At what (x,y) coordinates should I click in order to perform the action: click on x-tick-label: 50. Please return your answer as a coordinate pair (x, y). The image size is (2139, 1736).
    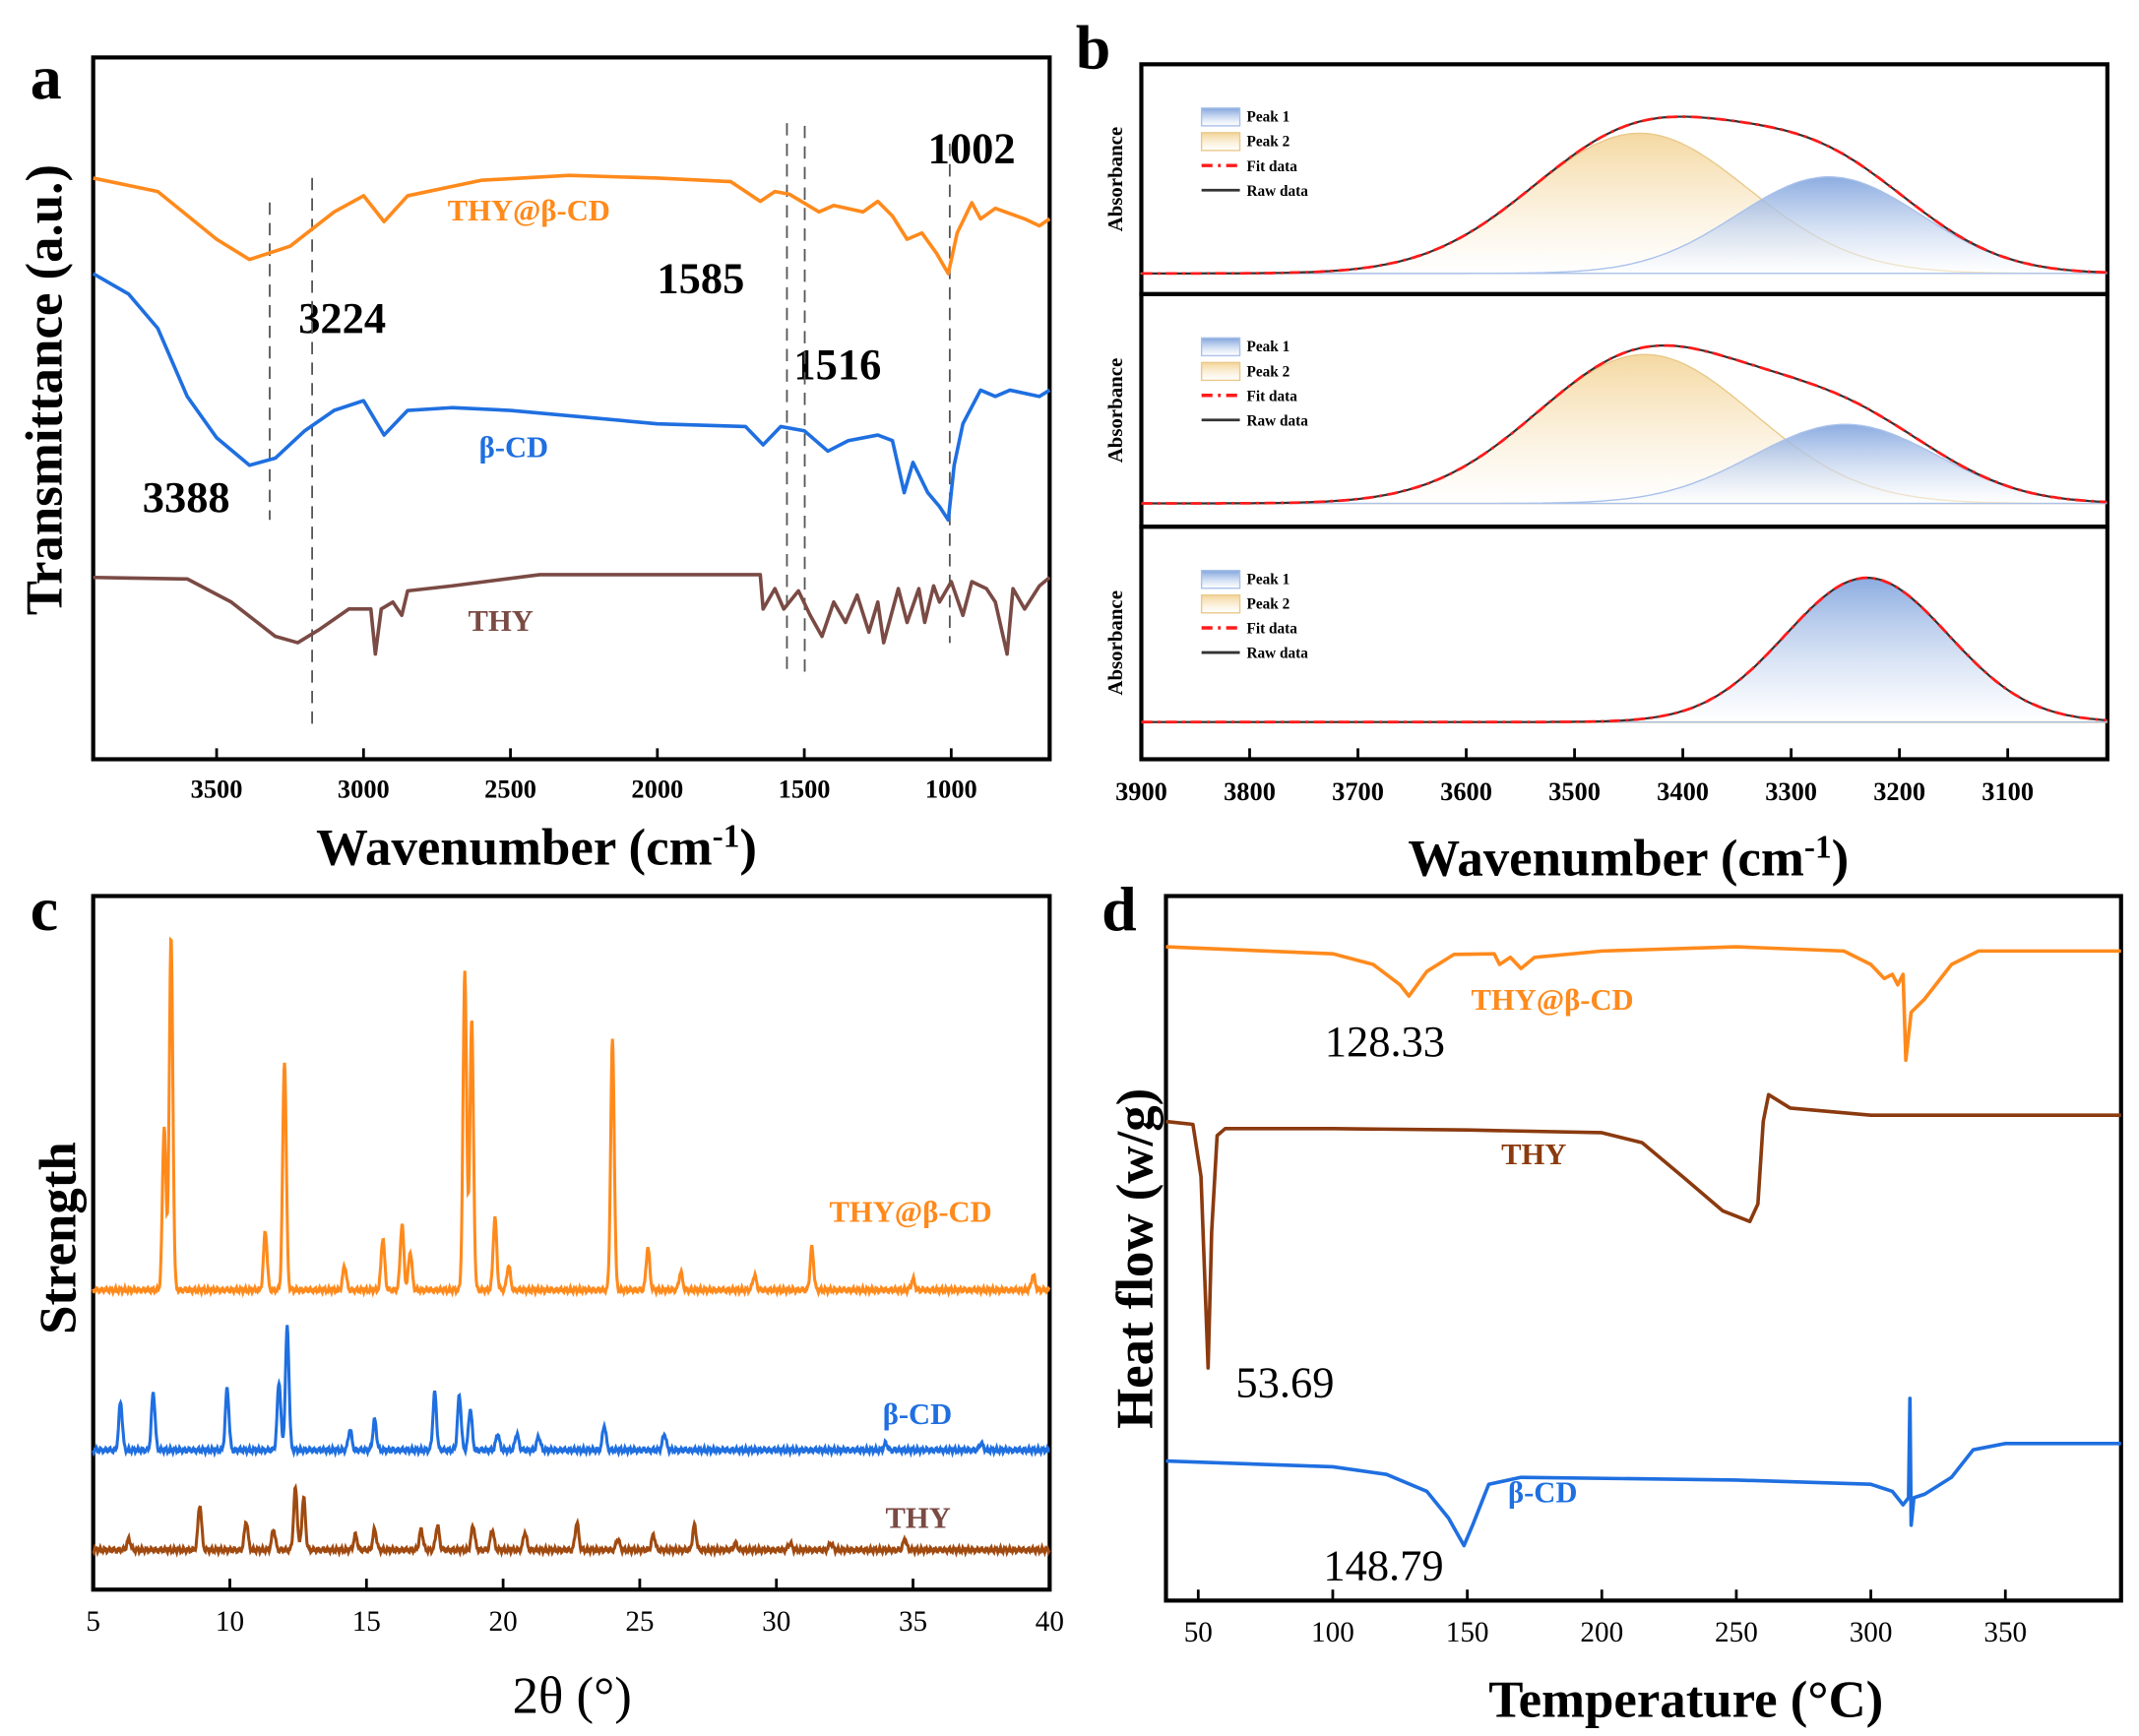
    Looking at the image, I should click on (1198, 1632).